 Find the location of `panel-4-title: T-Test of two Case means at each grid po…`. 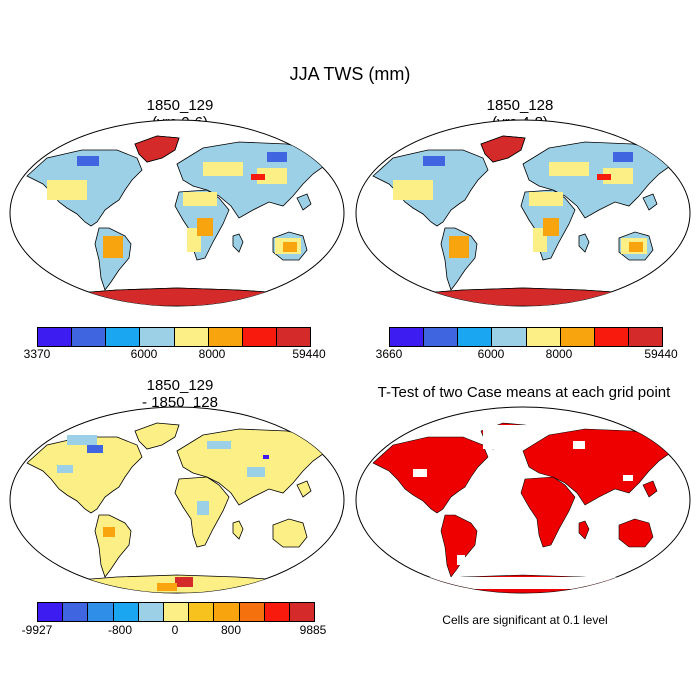

panel-4-title: T-Test of two Case means at each grid po… is located at coordinates (524, 392).